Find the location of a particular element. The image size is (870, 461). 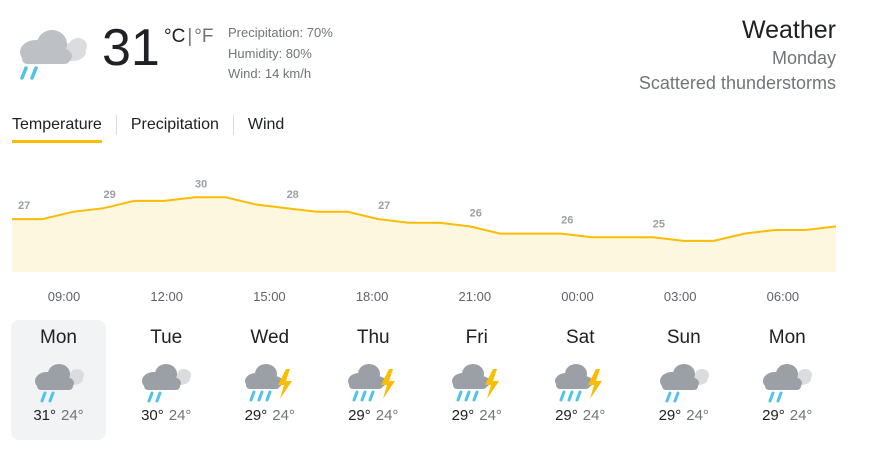

celsius-button: °C is located at coordinates (175, 36).